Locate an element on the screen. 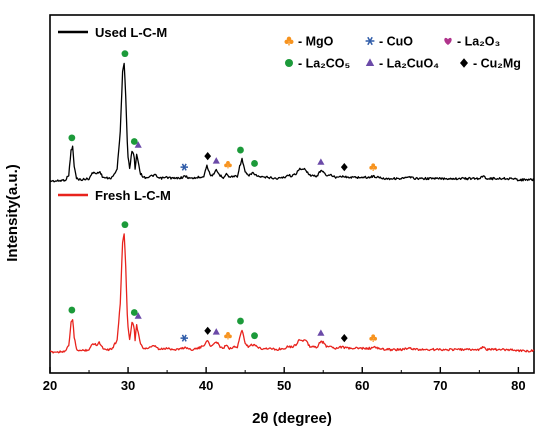 The width and height of the screenshot is (536, 428). legend-la2cuo4-icon is located at coordinates (370, 62).